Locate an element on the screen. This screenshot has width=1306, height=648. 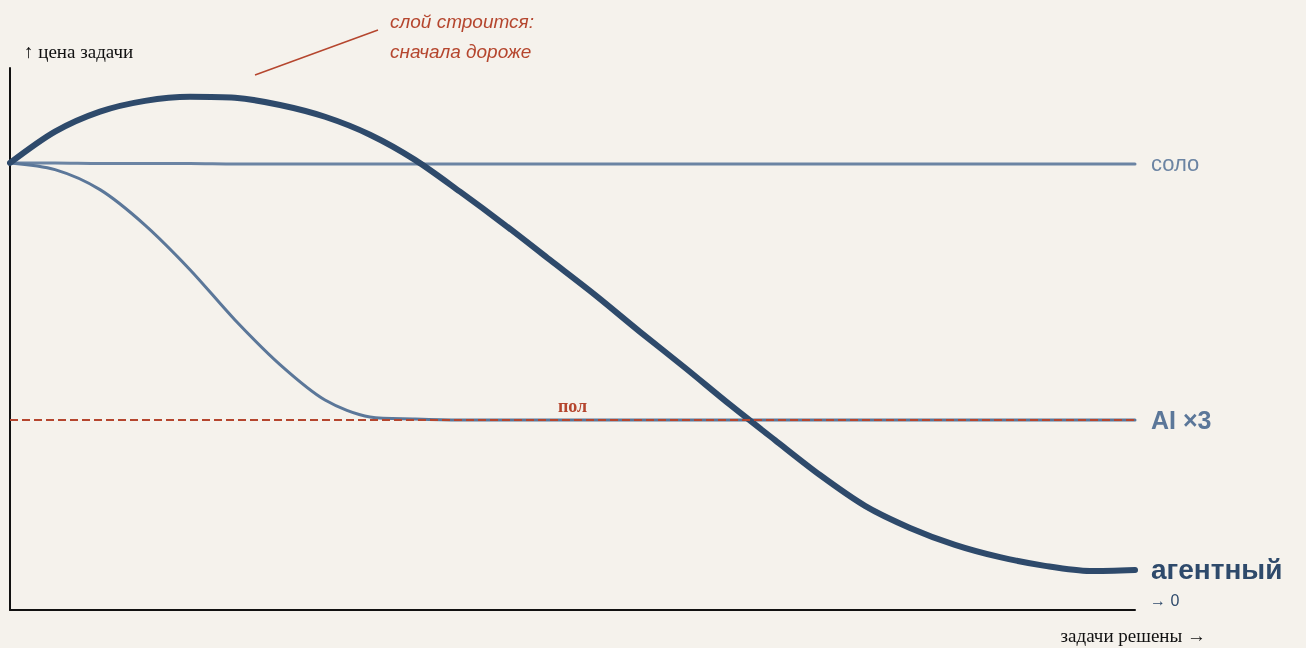
x-axis-title: задачи решены → is located at coordinates (1133, 635).